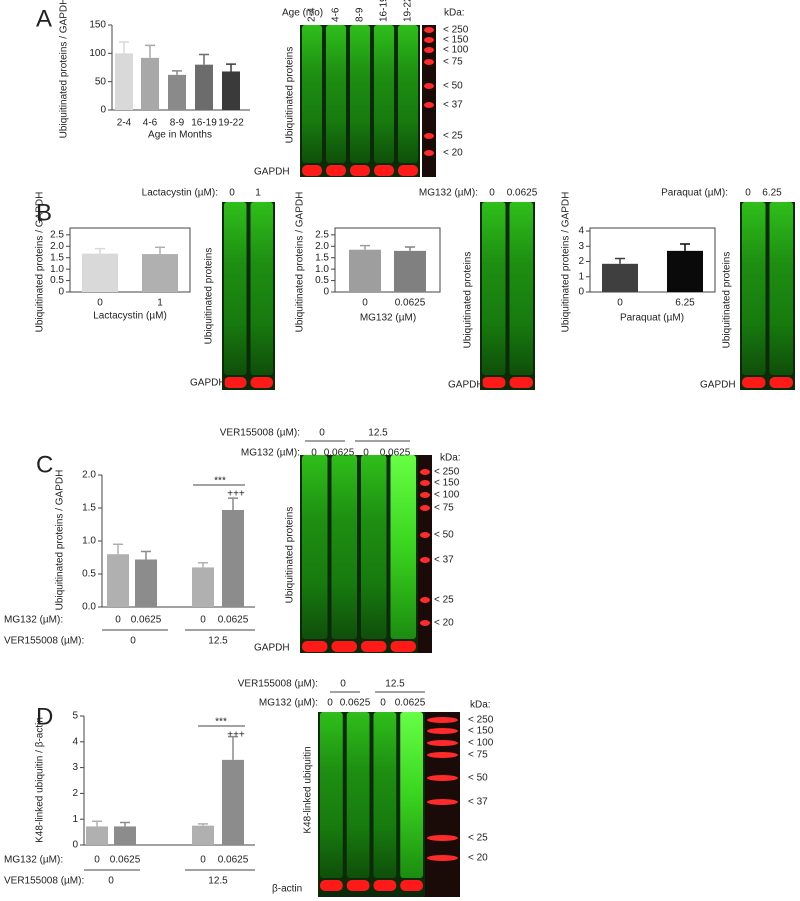  Describe the element at coordinates (685, 303) in the screenshot. I see `x-tick-label: 6.25` at that location.